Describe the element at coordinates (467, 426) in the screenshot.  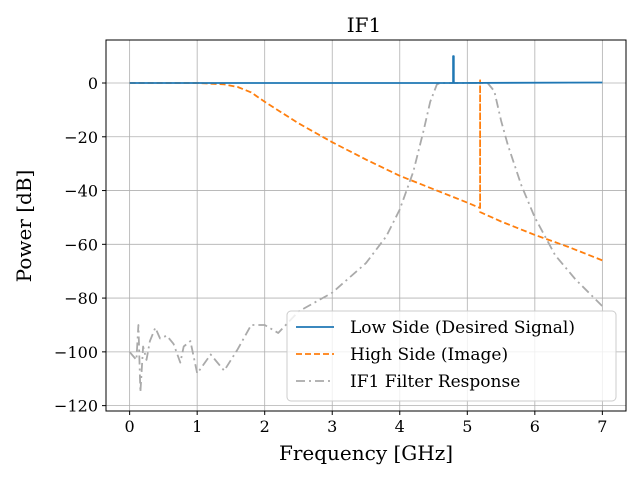
I see `x-tick-label: 5` at that location.